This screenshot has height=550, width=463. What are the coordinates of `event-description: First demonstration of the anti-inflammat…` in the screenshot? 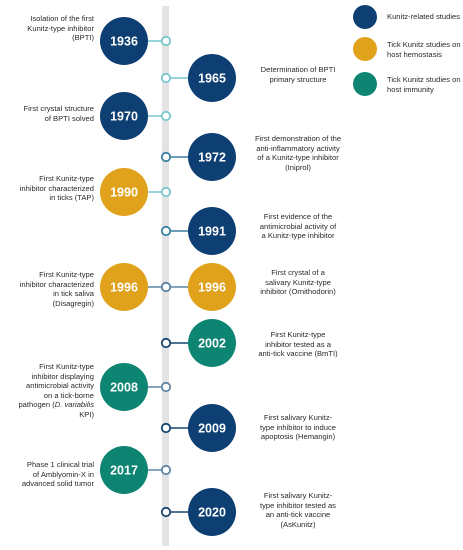 It's located at (298, 153).